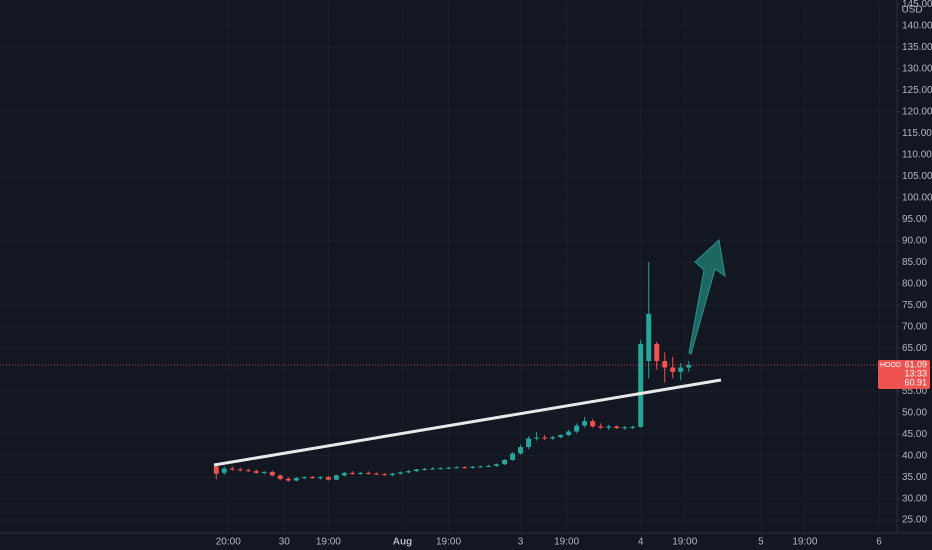  Describe the element at coordinates (228, 542) in the screenshot. I see `x-tick-label: 20:00` at that location.